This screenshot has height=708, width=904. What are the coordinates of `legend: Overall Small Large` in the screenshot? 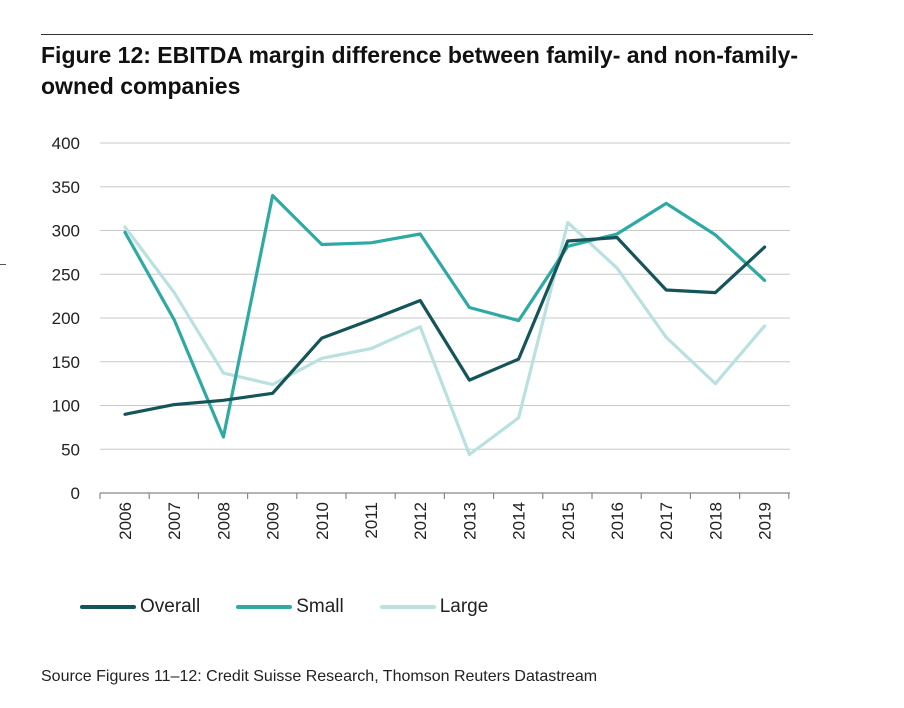 It's located at (302, 607).